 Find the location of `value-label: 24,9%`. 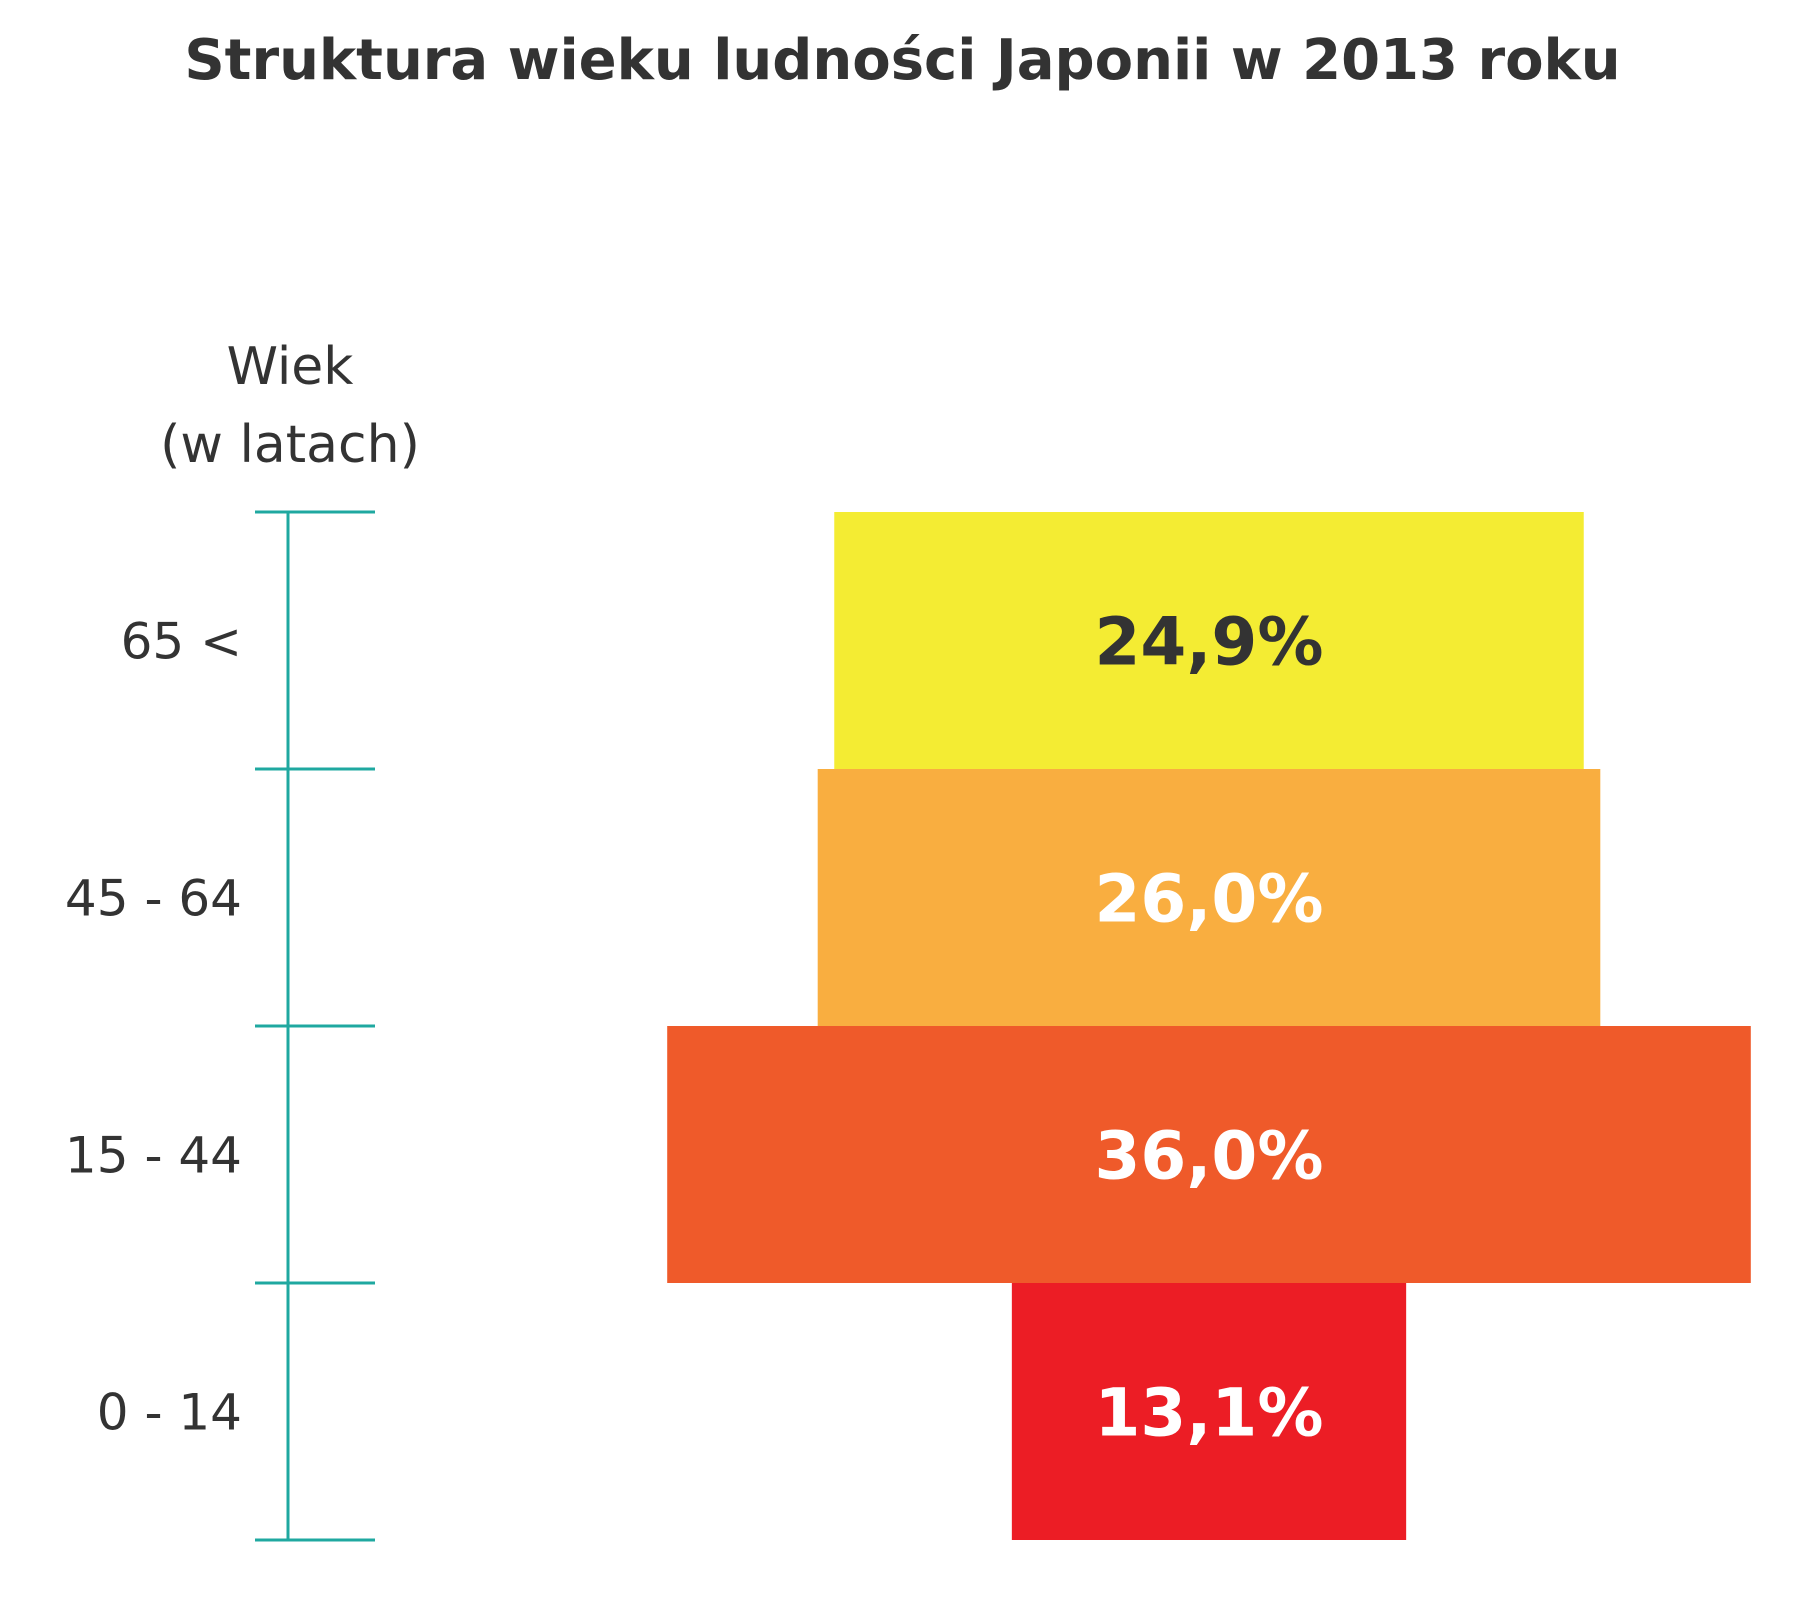

value-label: 24,9% is located at coordinates (1209, 642).